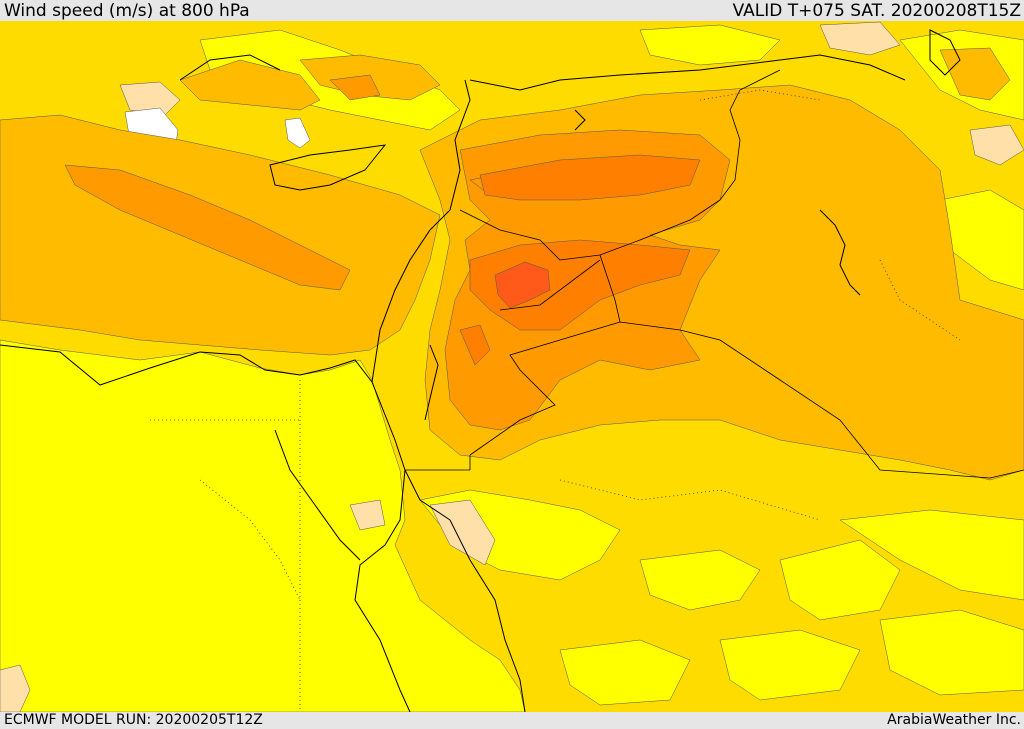  What do you see at coordinates (954, 720) in the screenshot?
I see `credit-label: ArabiaWeather Inc.` at bounding box center [954, 720].